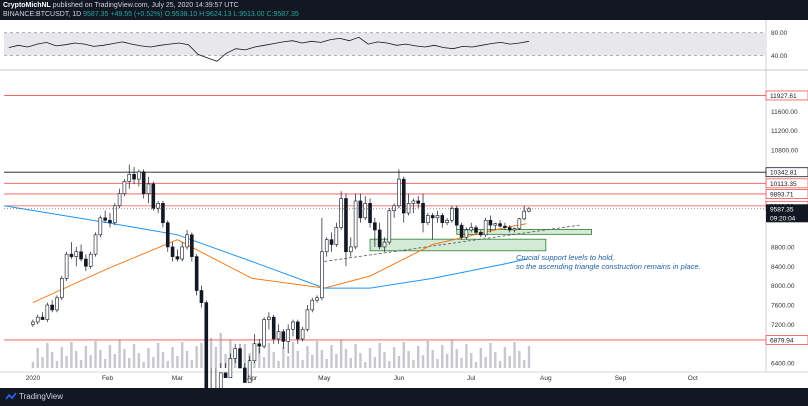 Image resolution: width=808 pixels, height=406 pixels. What do you see at coordinates (783, 325) in the screenshot?
I see `price-tick-label: 7200.00` at bounding box center [783, 325].